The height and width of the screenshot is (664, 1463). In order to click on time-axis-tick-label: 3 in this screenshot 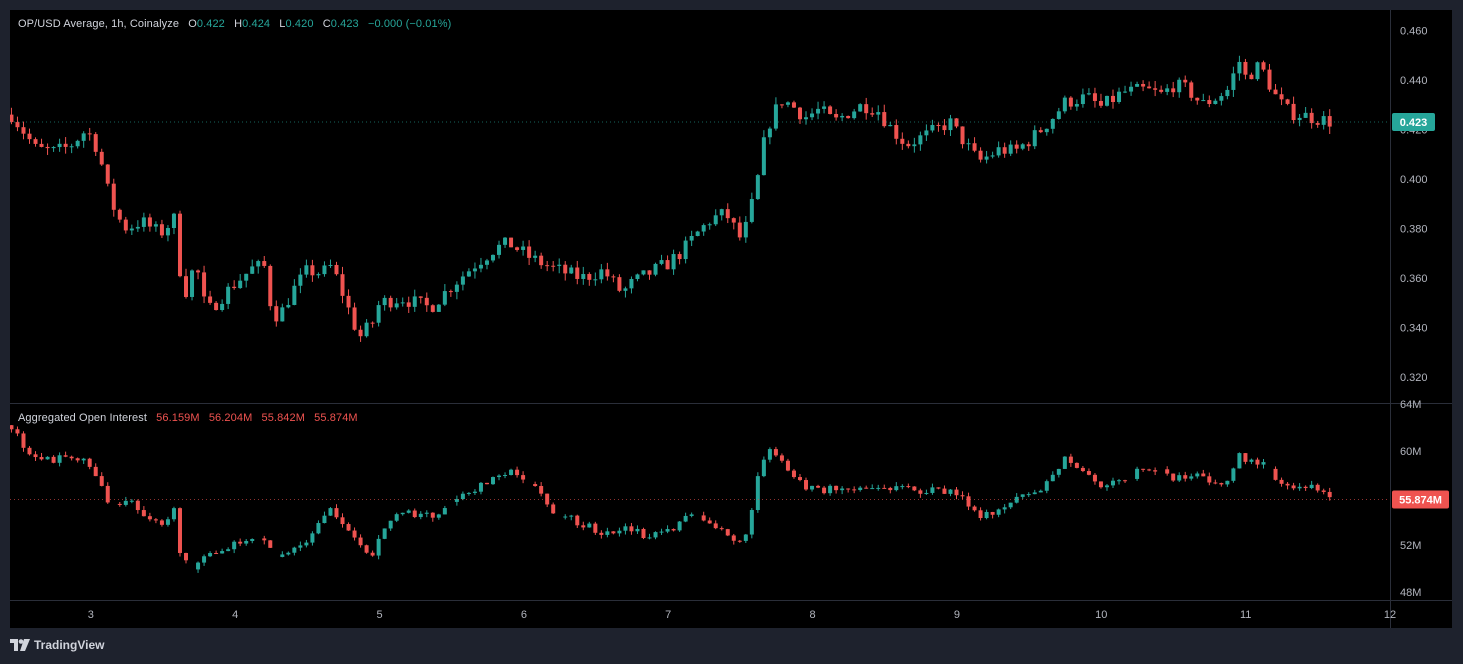, I will do `click(91, 615)`.